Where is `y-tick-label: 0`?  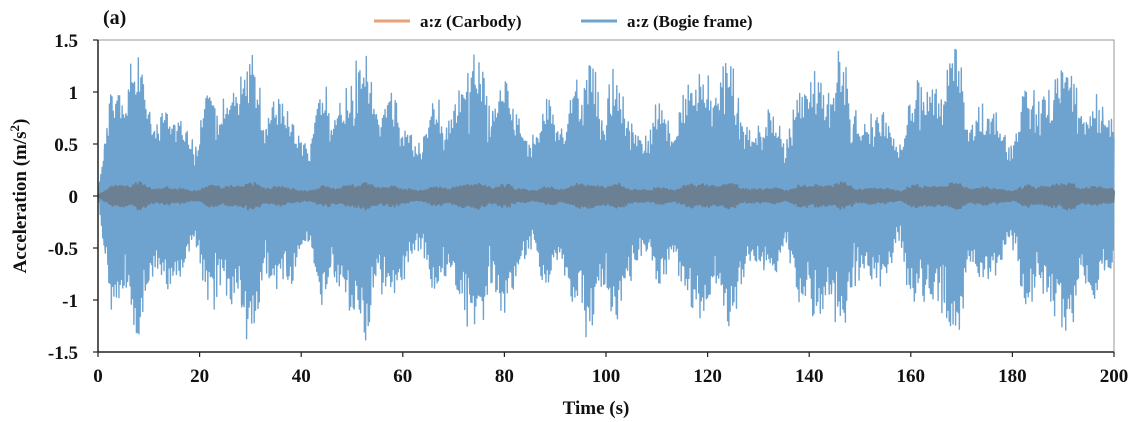 y-tick-label: 0 is located at coordinates (74, 197).